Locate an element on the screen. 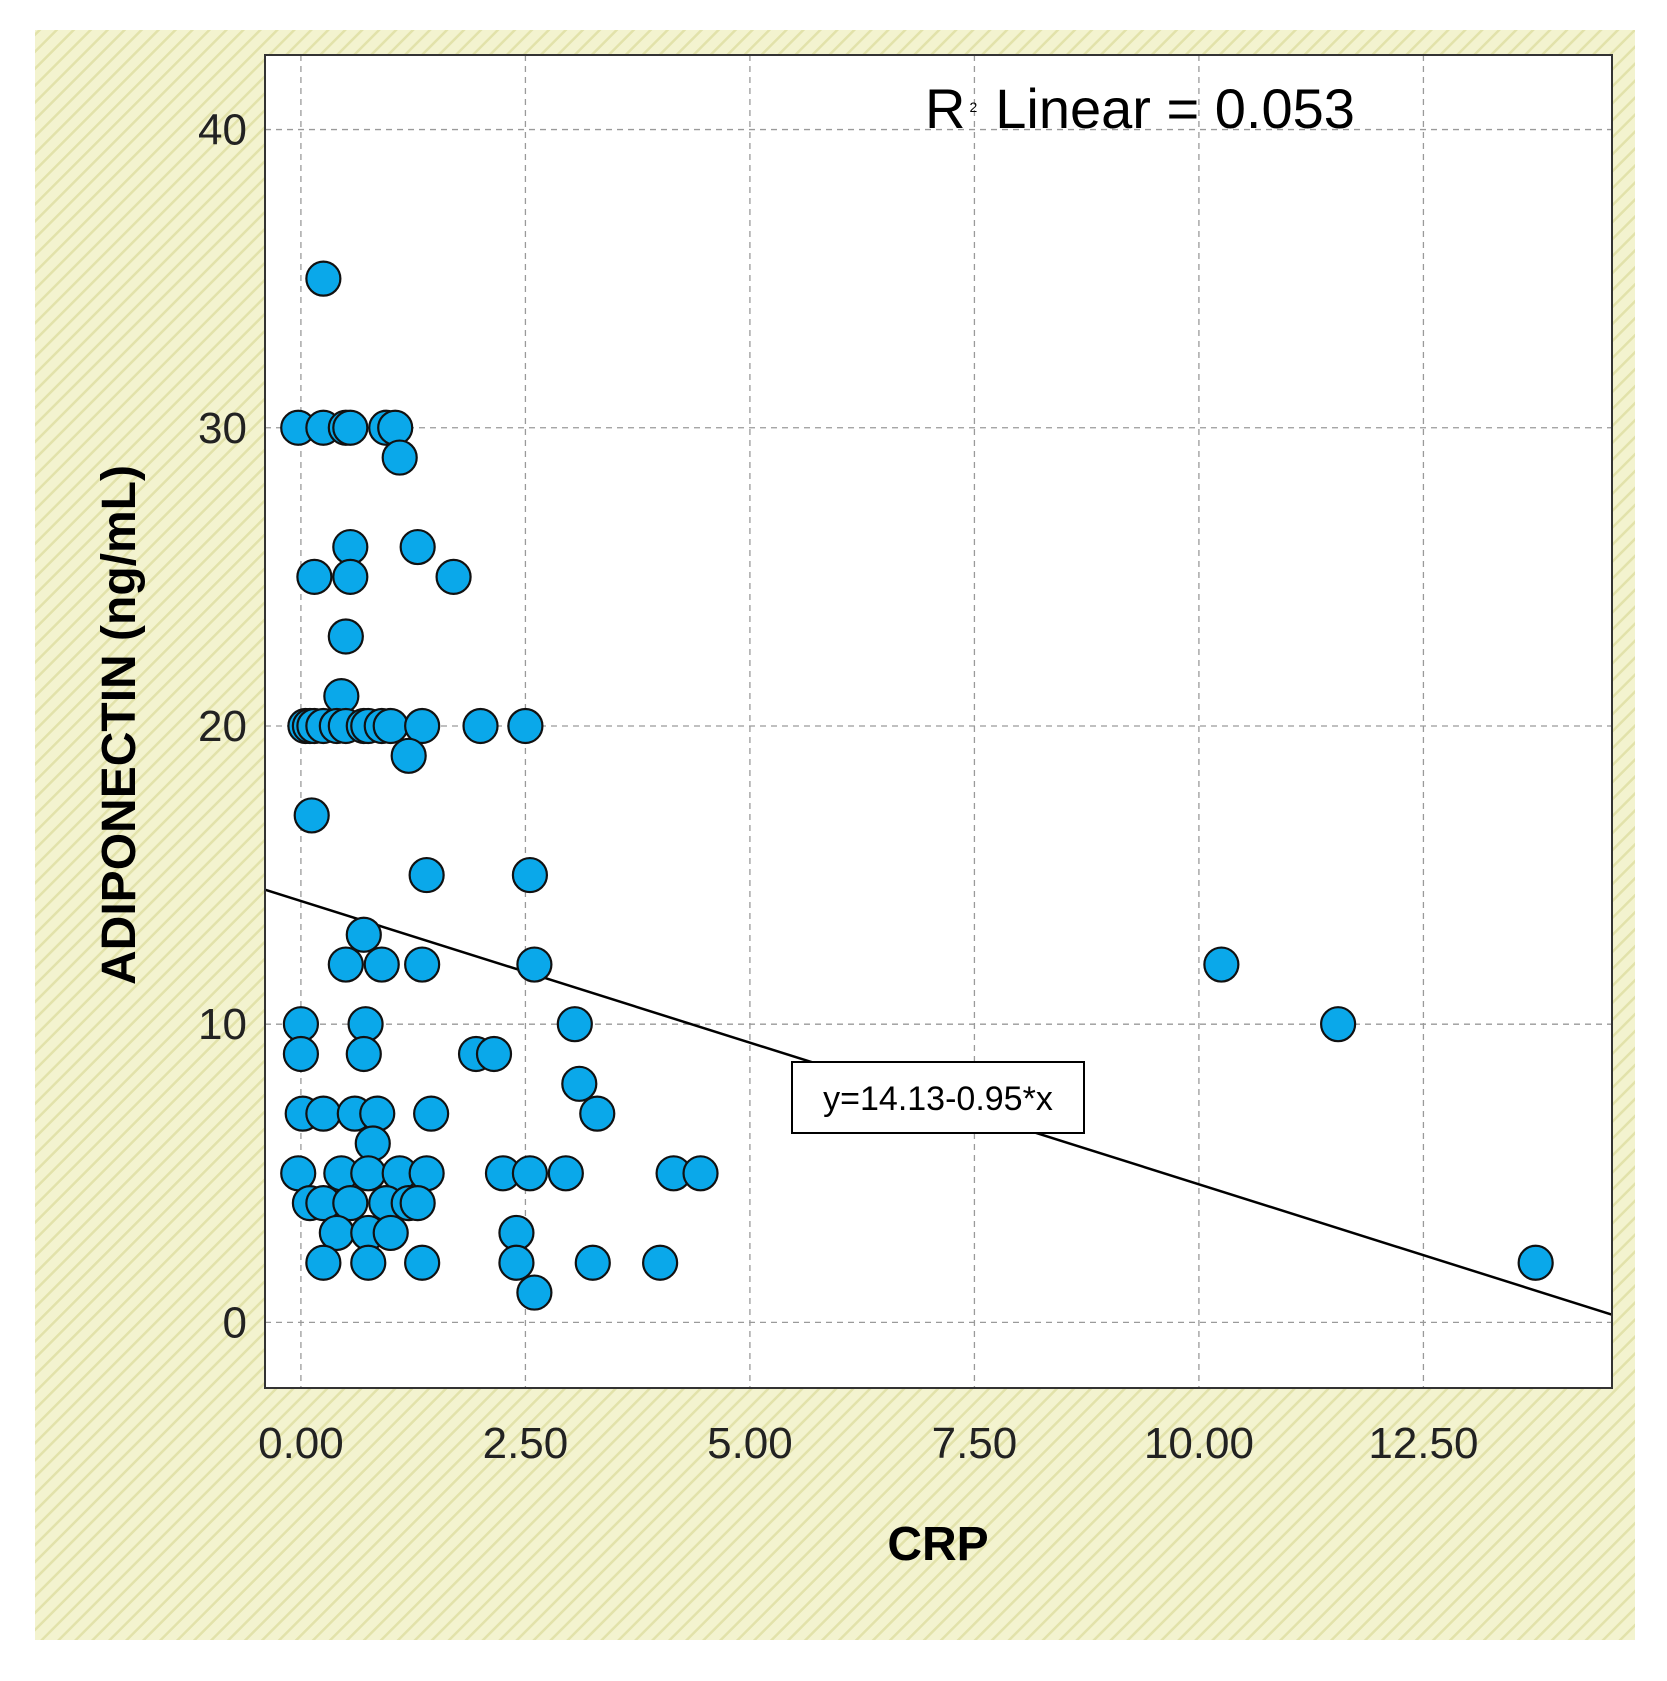 The width and height of the screenshot is (1667, 1681). equation-label: y=14.13-0.95*x is located at coordinates (938, 1099).